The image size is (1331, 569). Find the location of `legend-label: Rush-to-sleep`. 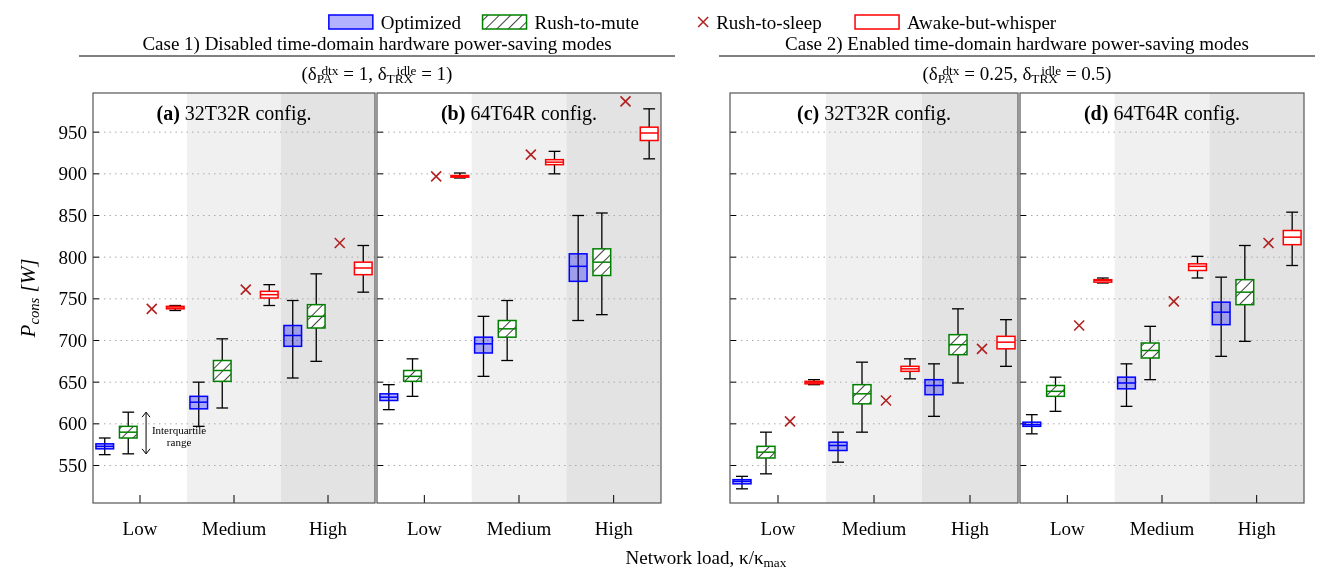

legend-label: Rush-to-sleep is located at coordinates (769, 22).